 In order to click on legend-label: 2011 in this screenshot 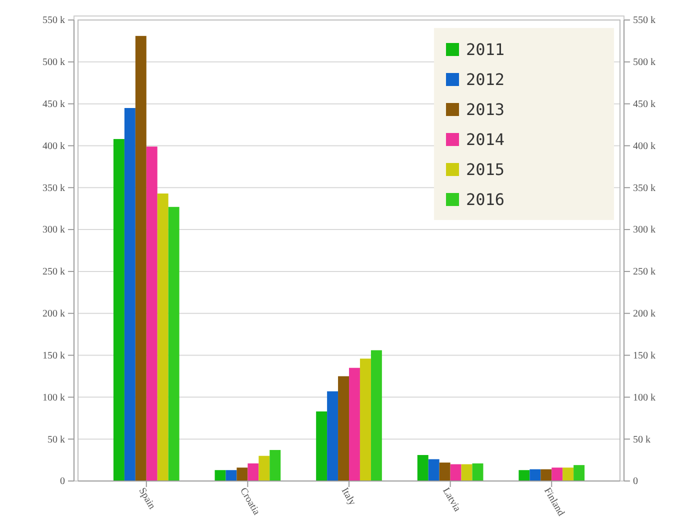, I will do `click(485, 49)`.